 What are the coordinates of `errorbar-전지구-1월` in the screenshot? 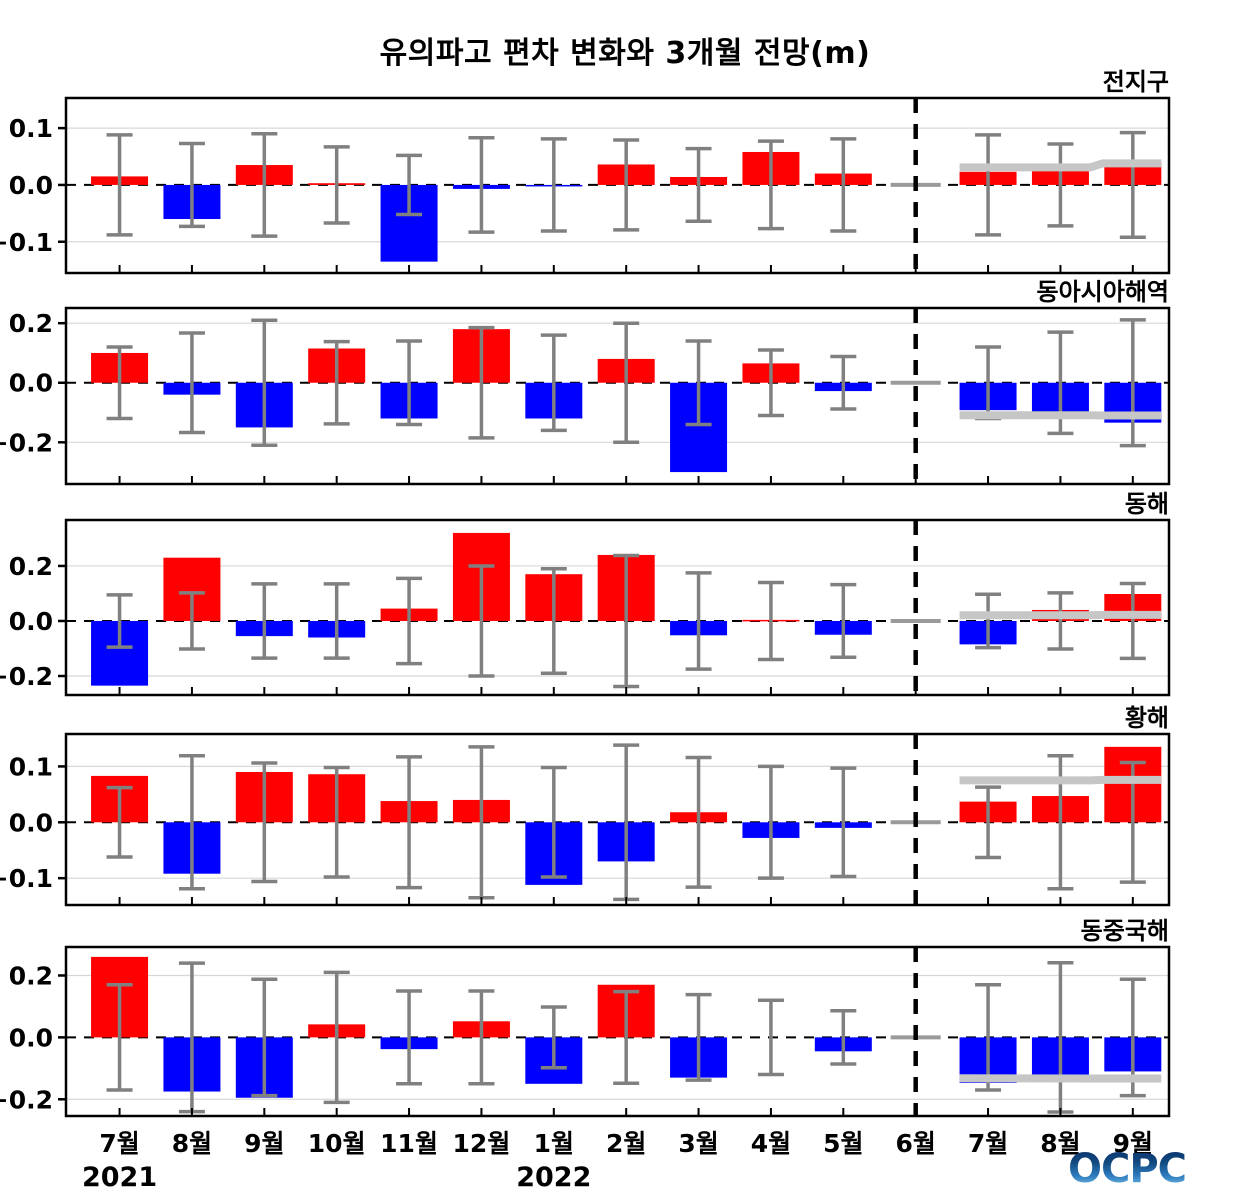 It's located at (553, 185).